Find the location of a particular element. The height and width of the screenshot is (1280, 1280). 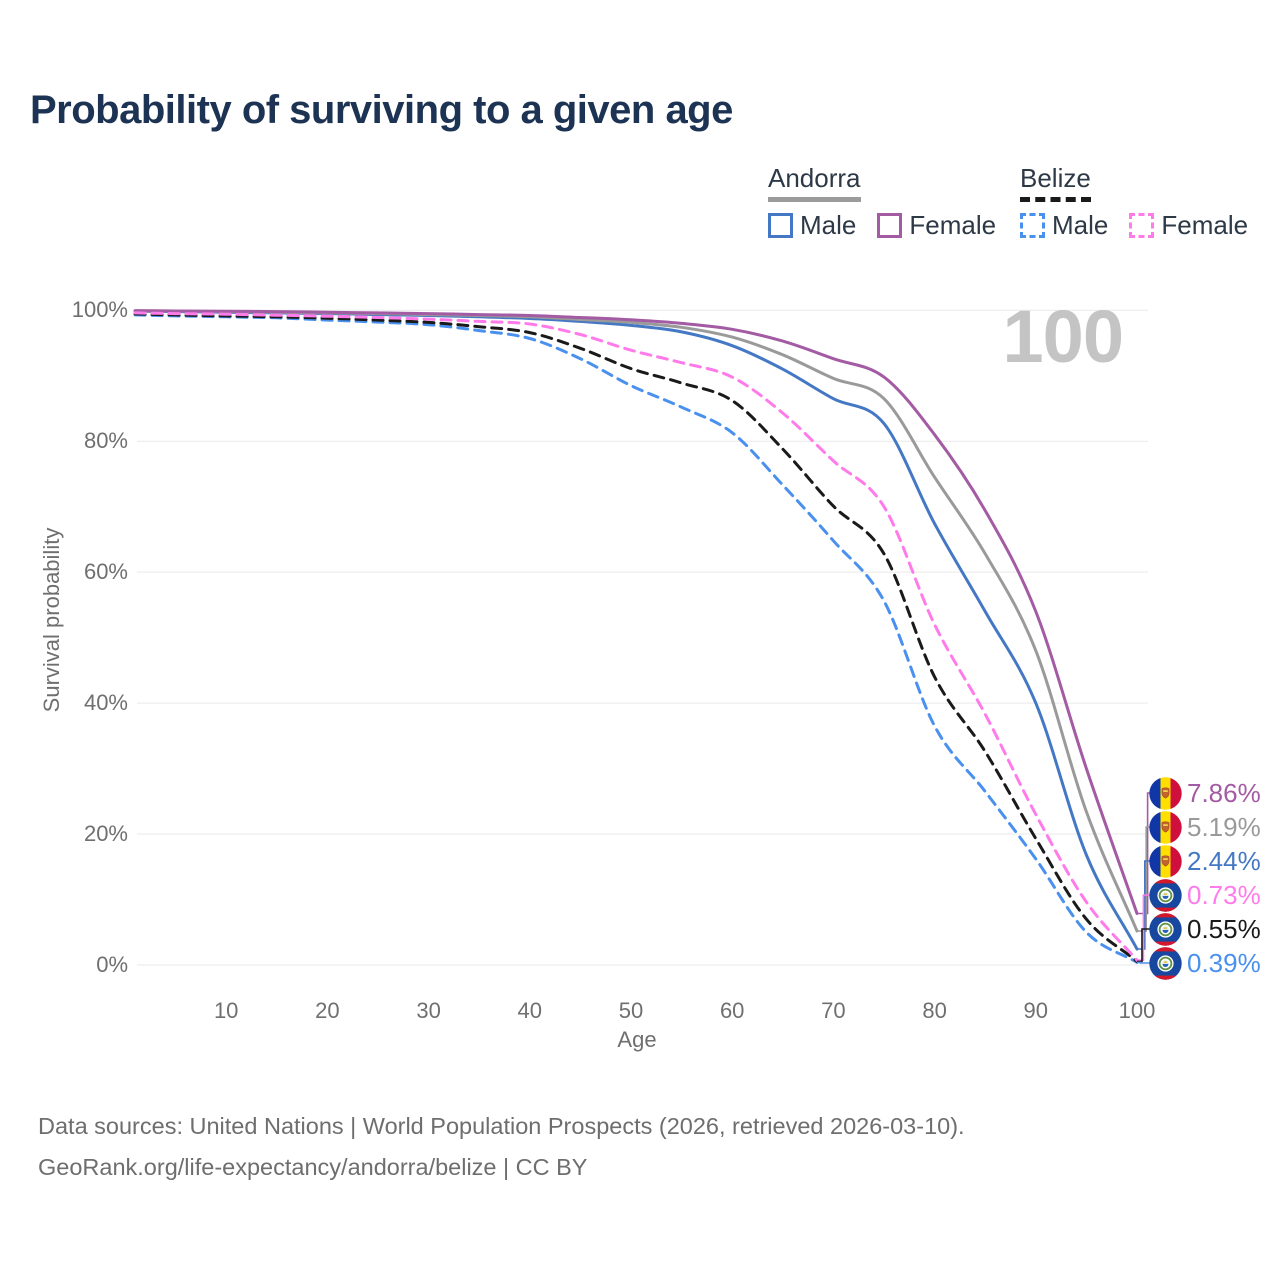

legend-item-andorra-female: Female is located at coordinates (936, 225).